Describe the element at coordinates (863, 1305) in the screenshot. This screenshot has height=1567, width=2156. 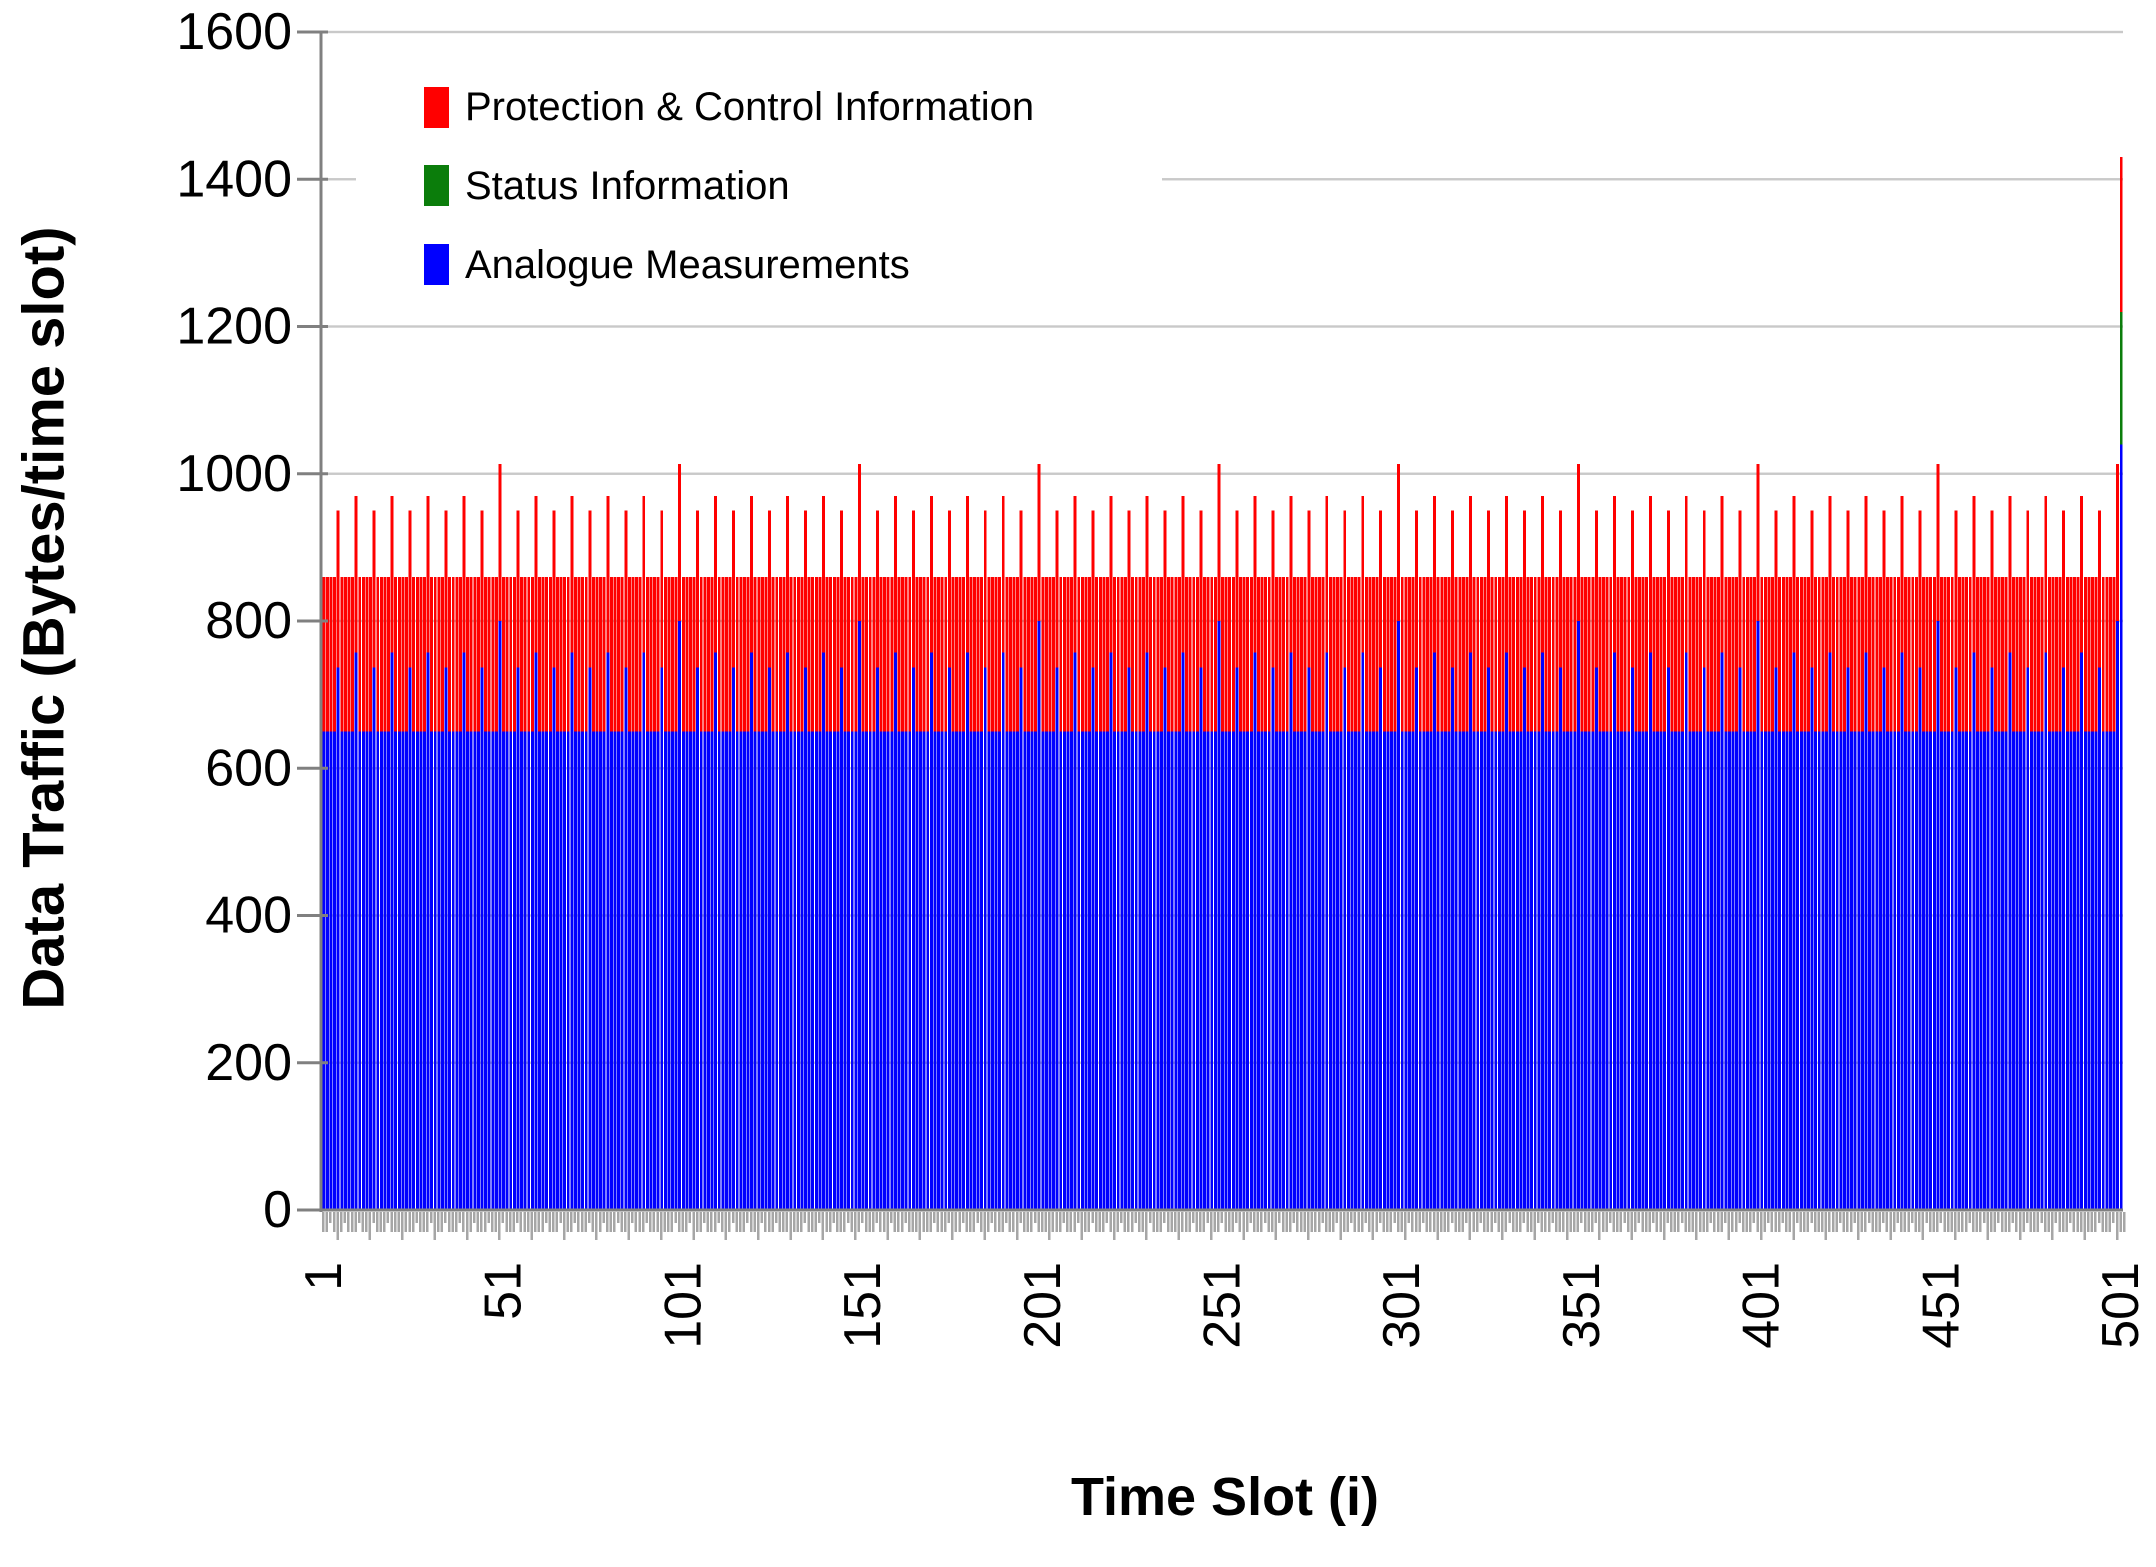
I see `x-tick-label: 151` at that location.